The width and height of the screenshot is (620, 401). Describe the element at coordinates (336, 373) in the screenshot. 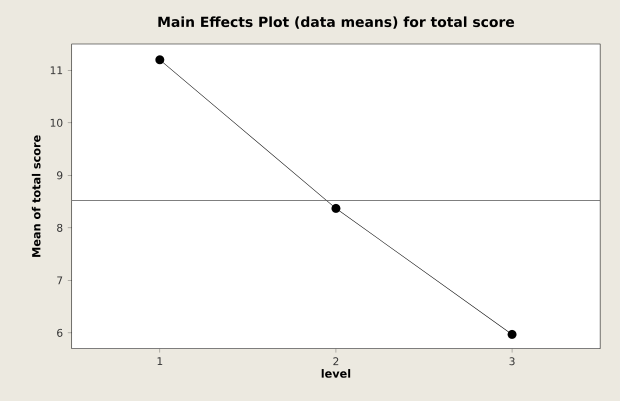

I see `x-axis-title: level` at that location.